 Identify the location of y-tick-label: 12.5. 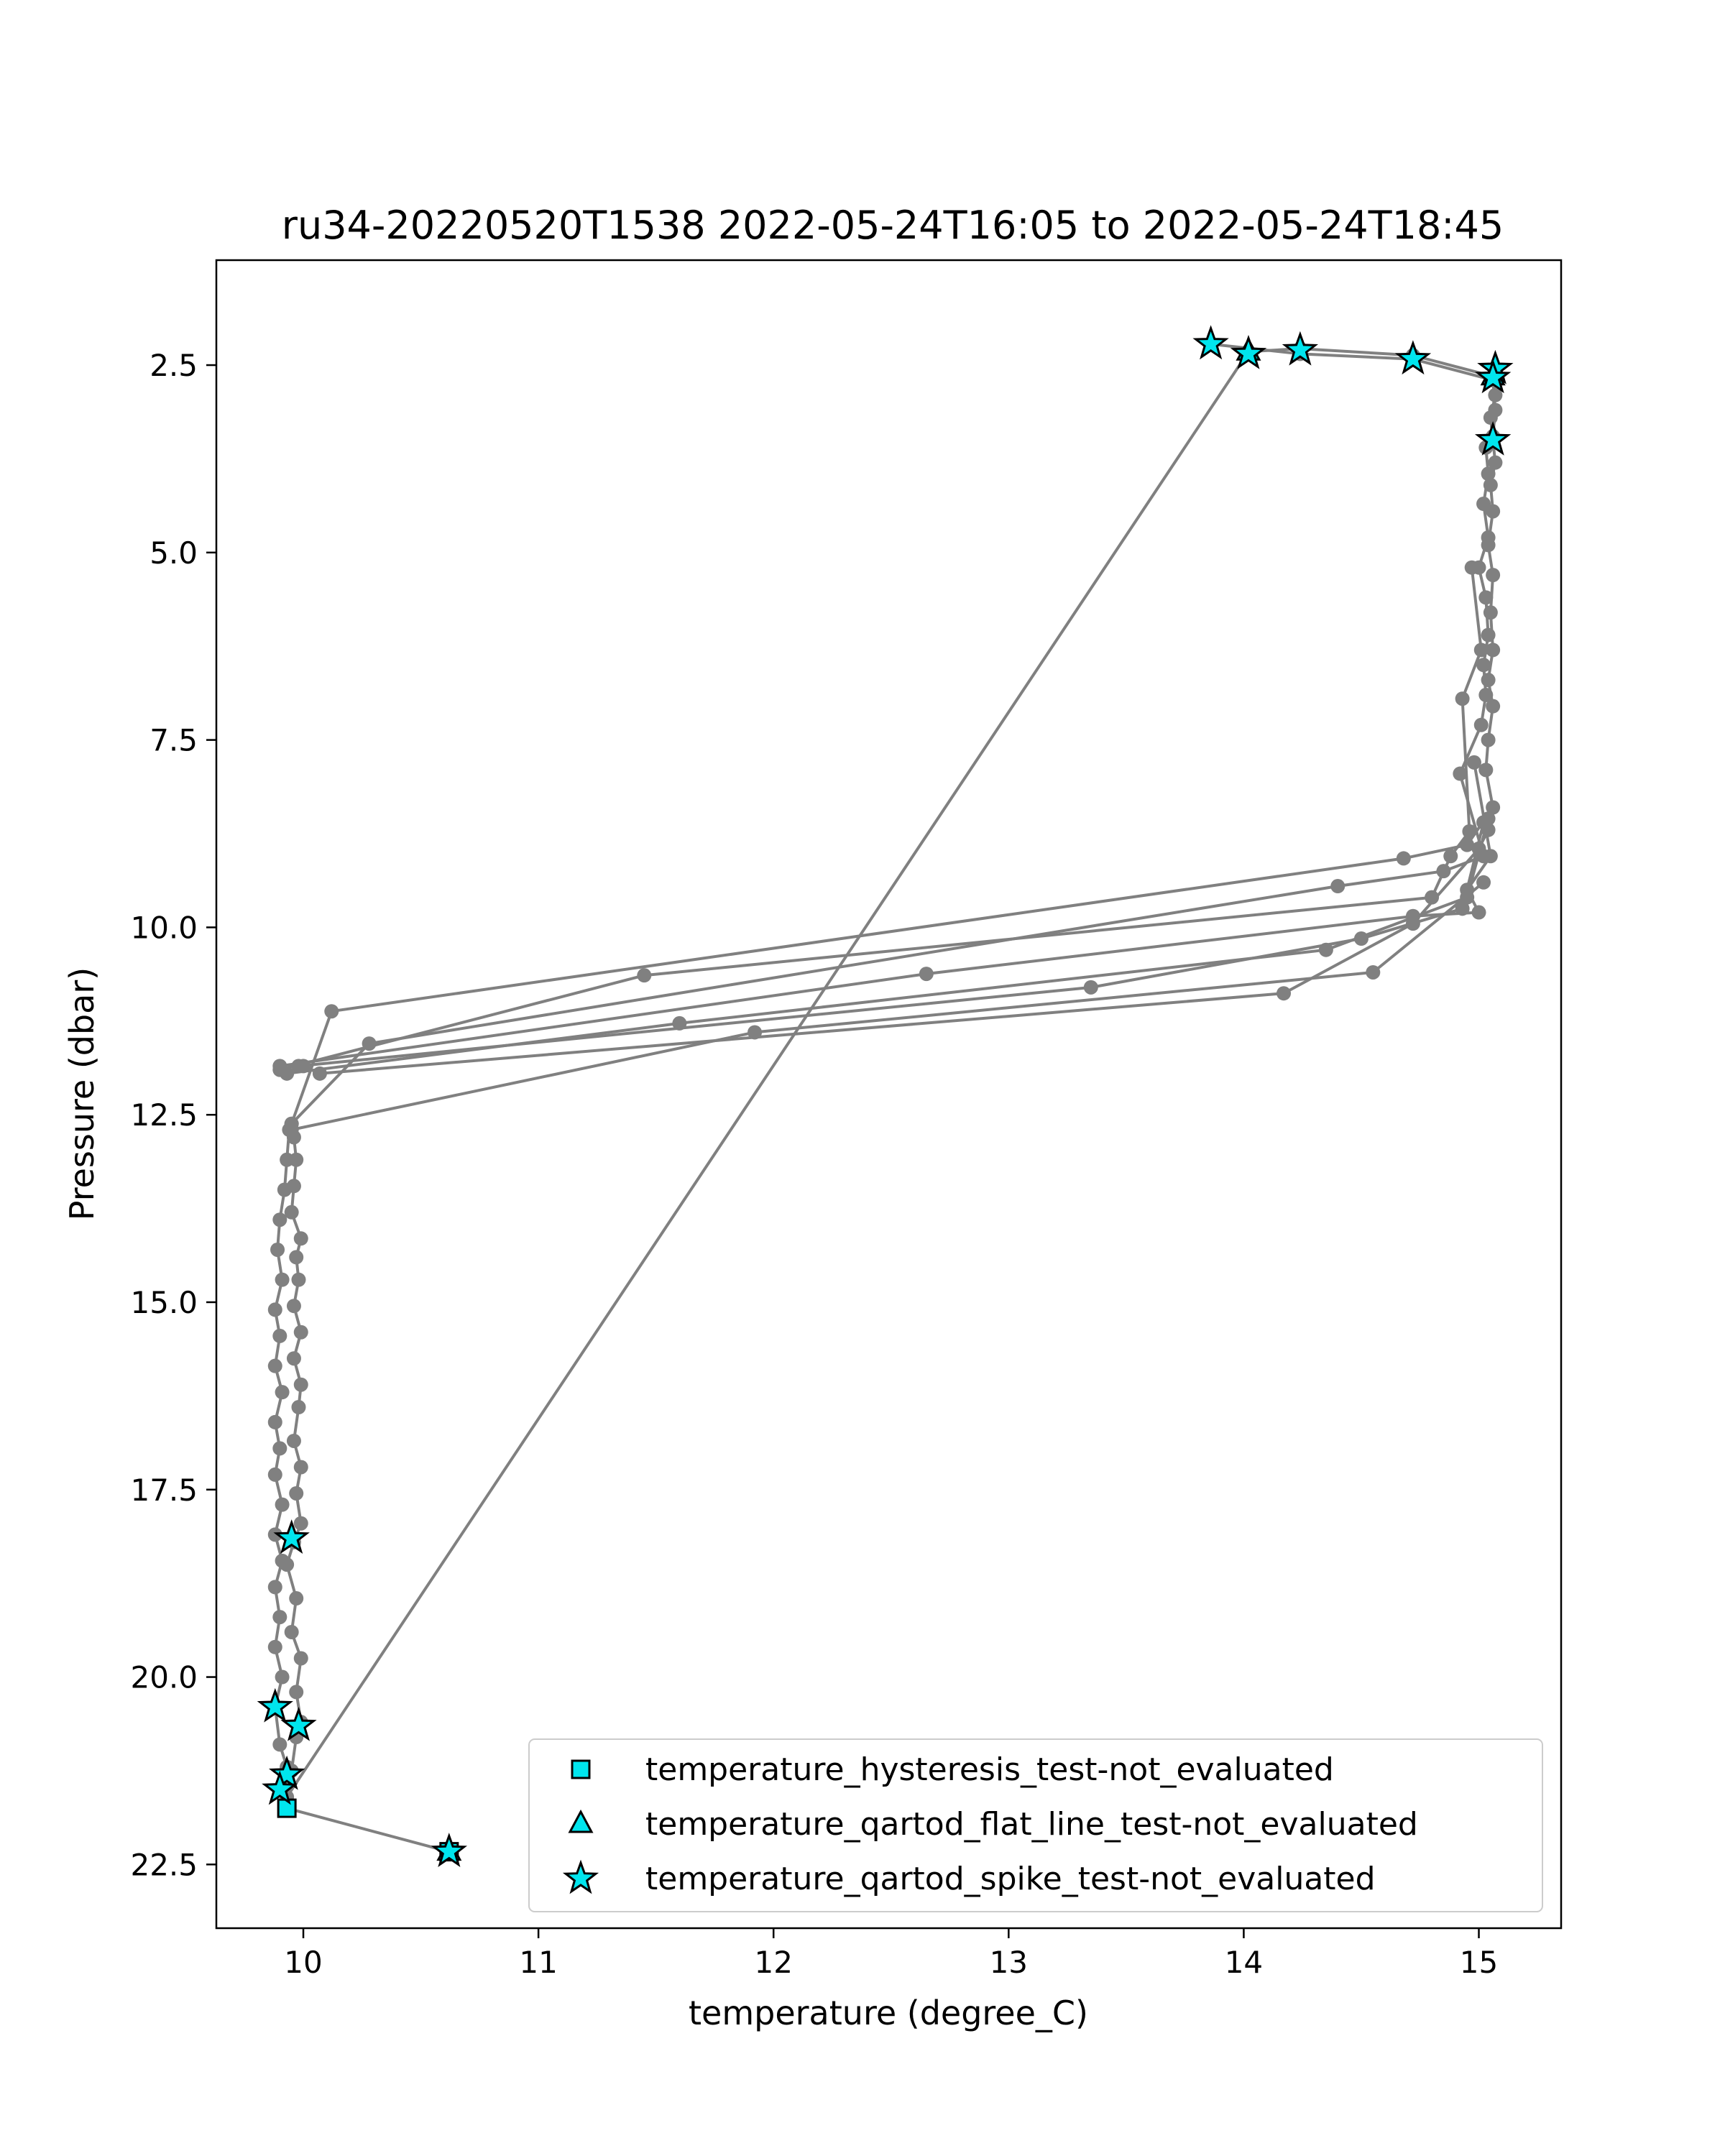
(164, 1115).